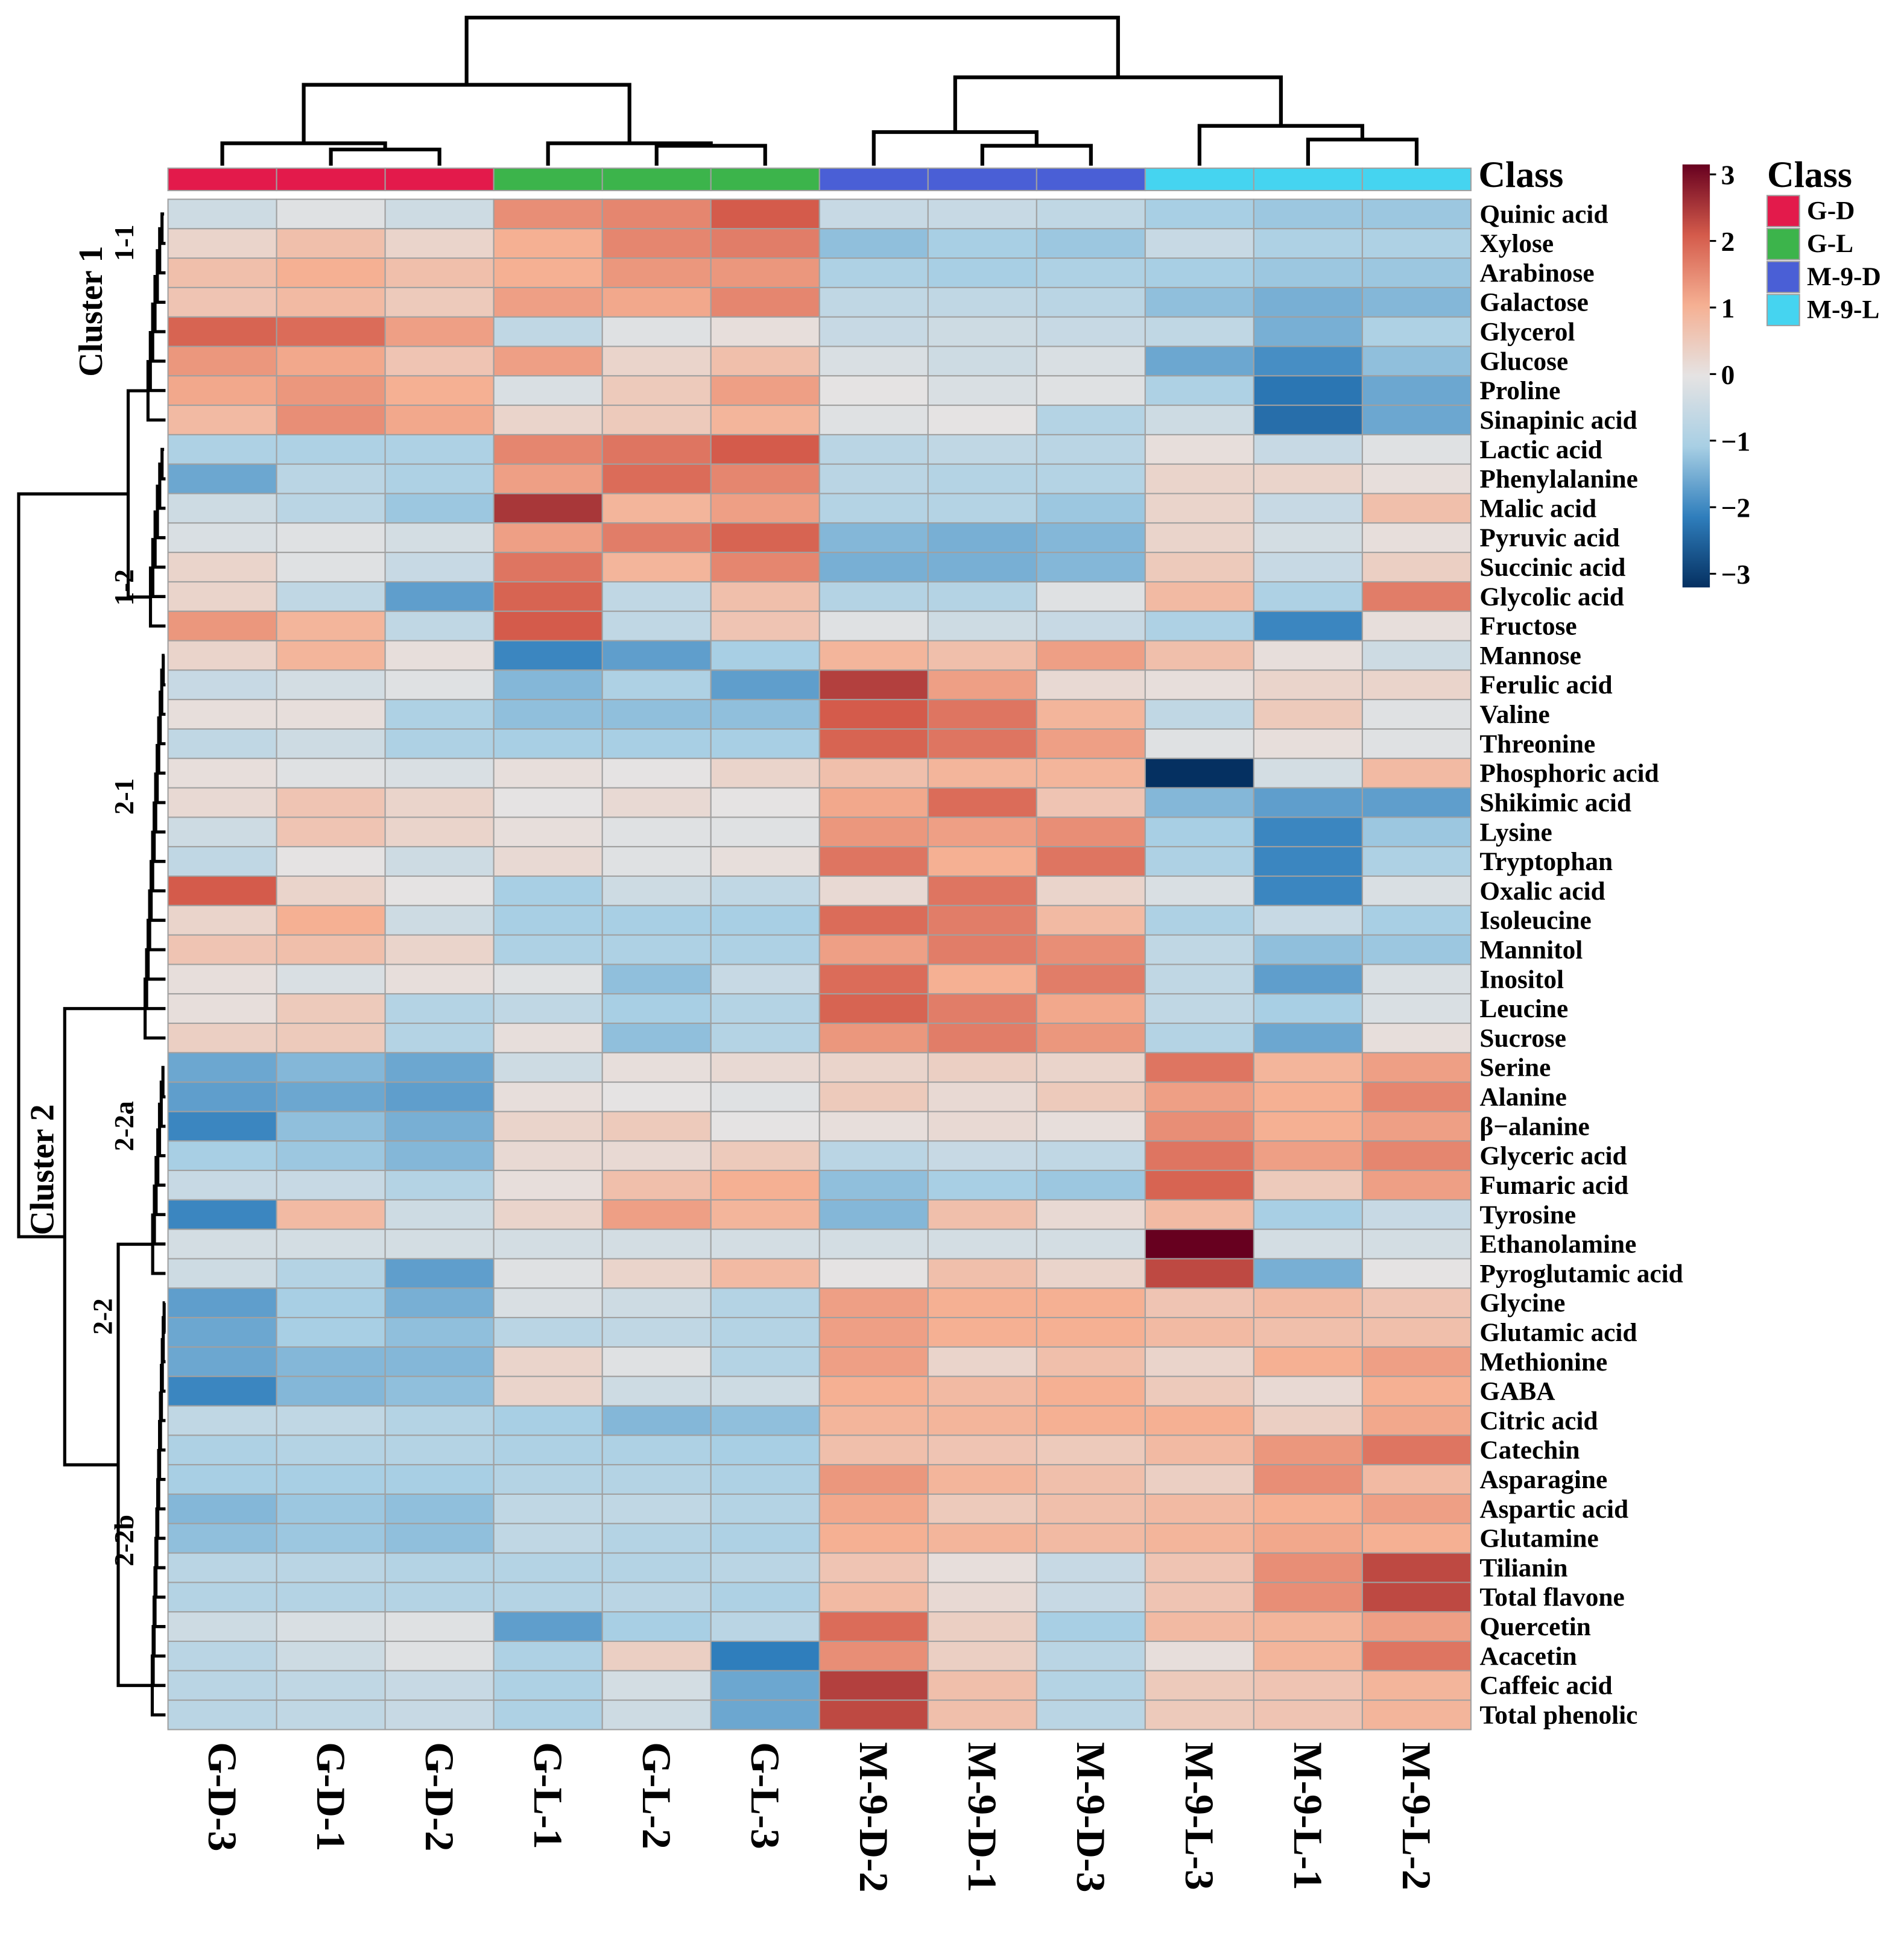 The width and height of the screenshot is (1904, 1950). Describe the element at coordinates (765, 1795) in the screenshot. I see `column-label: G-L-3` at that location.